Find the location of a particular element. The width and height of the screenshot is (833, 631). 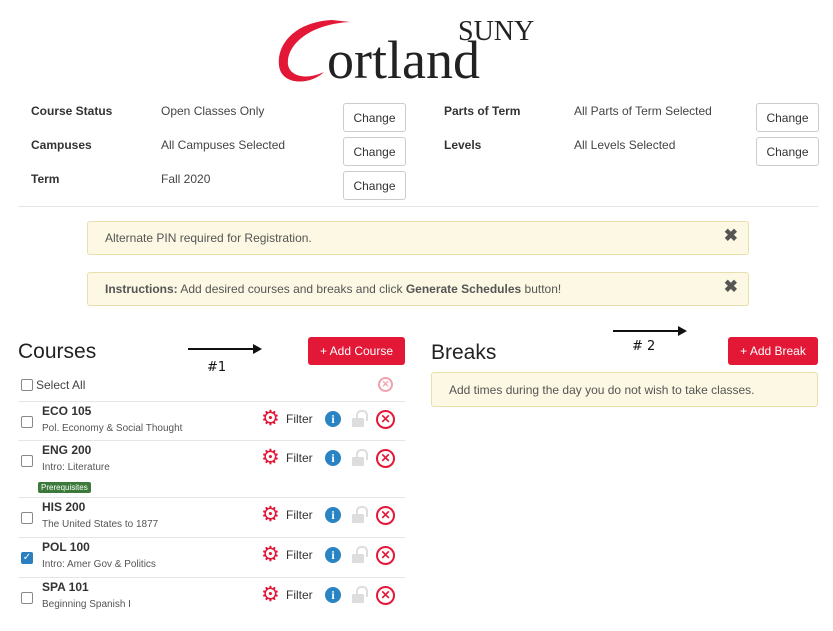

levels-value: All Levels Selected is located at coordinates (625, 145).